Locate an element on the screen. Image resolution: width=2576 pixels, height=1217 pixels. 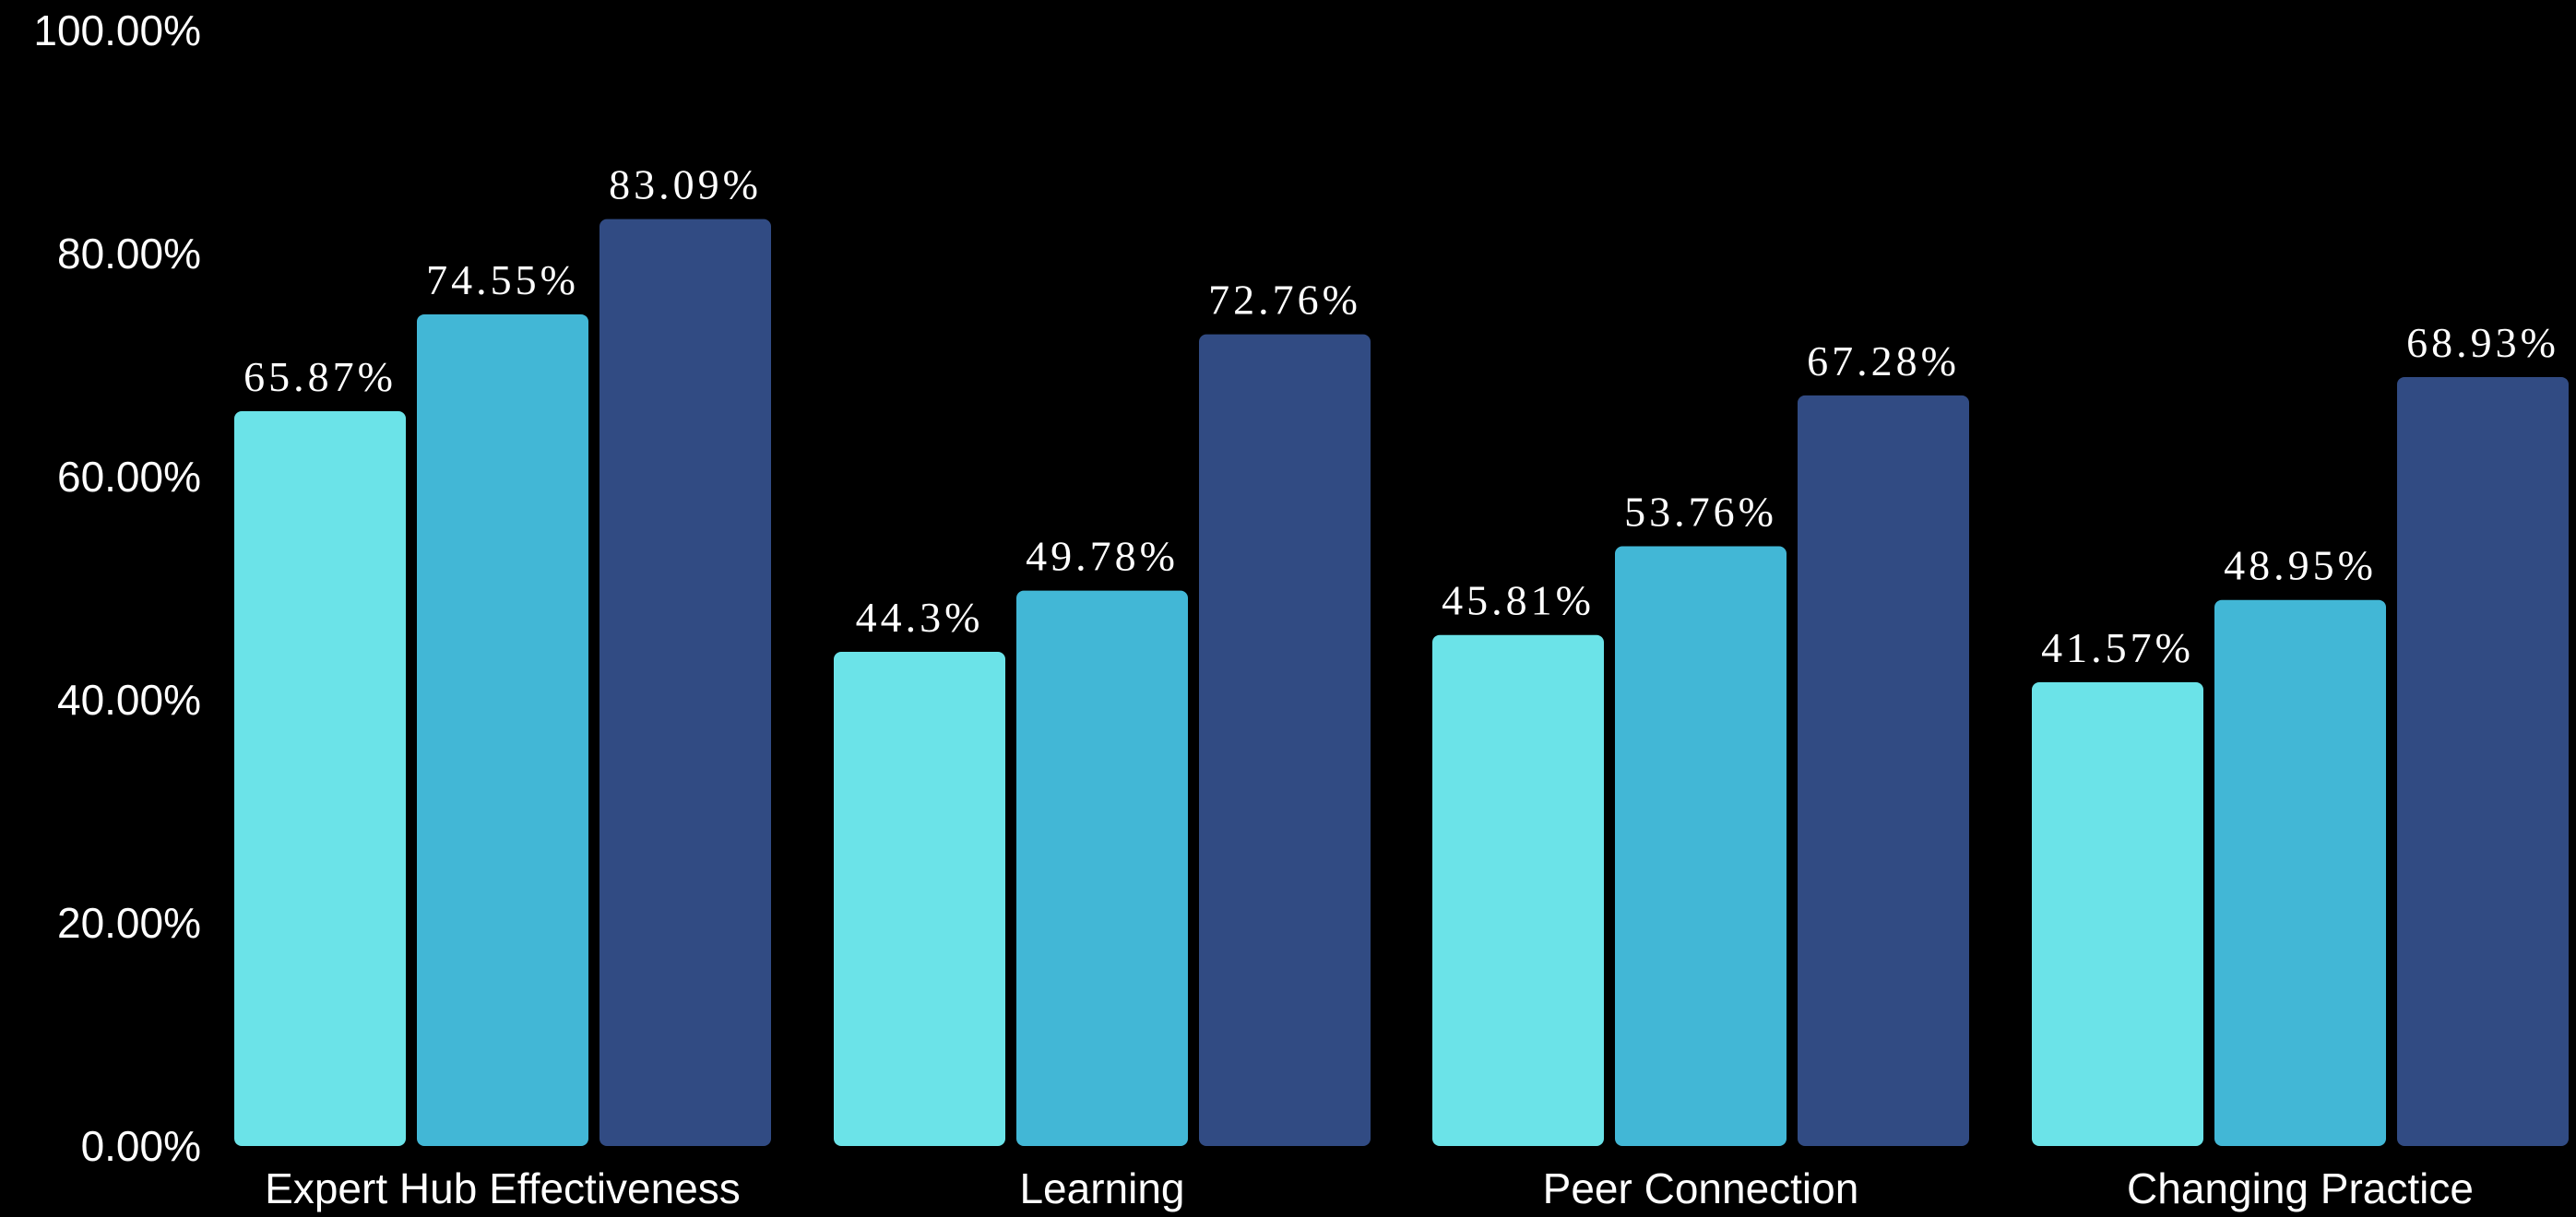
y-axis: 0.00% 20.00% 40.00% 60.00% 80.00% 100.00% is located at coordinates (117, 588).